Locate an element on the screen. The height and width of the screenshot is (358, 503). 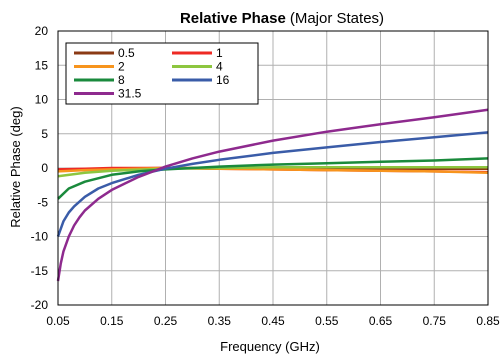
x-tick-label: 0.85 is located at coordinates (488, 321).